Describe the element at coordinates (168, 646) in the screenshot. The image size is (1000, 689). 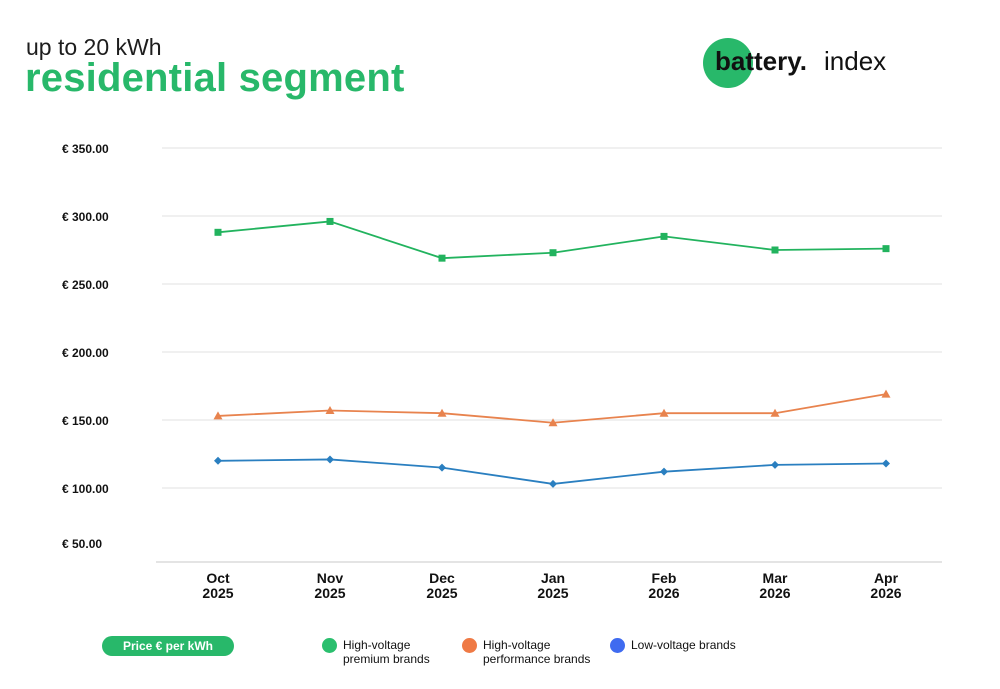
I see `unit-badge: Price € per kWh` at that location.